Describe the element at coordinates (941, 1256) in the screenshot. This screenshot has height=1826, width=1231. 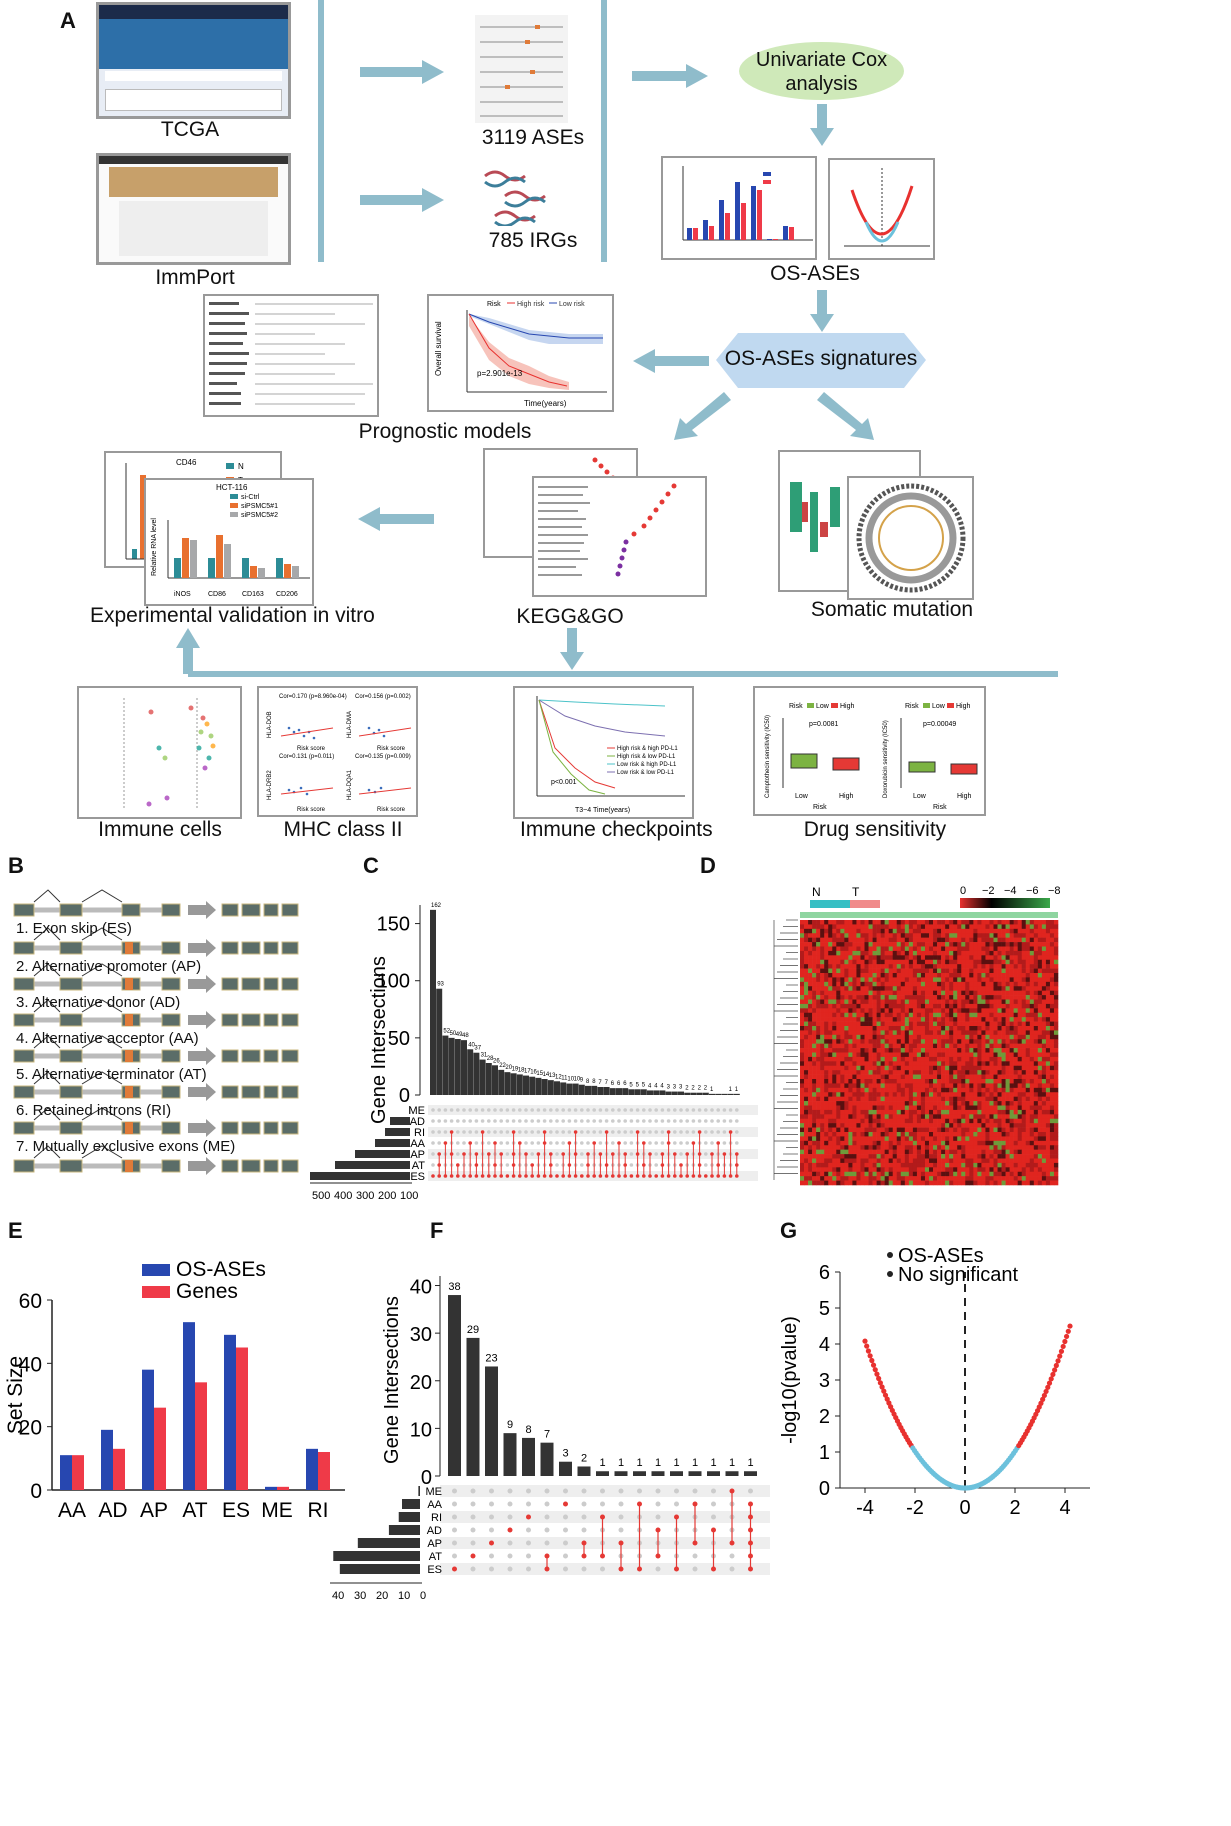
I see `legend-label: OS-ASEs` at that location.